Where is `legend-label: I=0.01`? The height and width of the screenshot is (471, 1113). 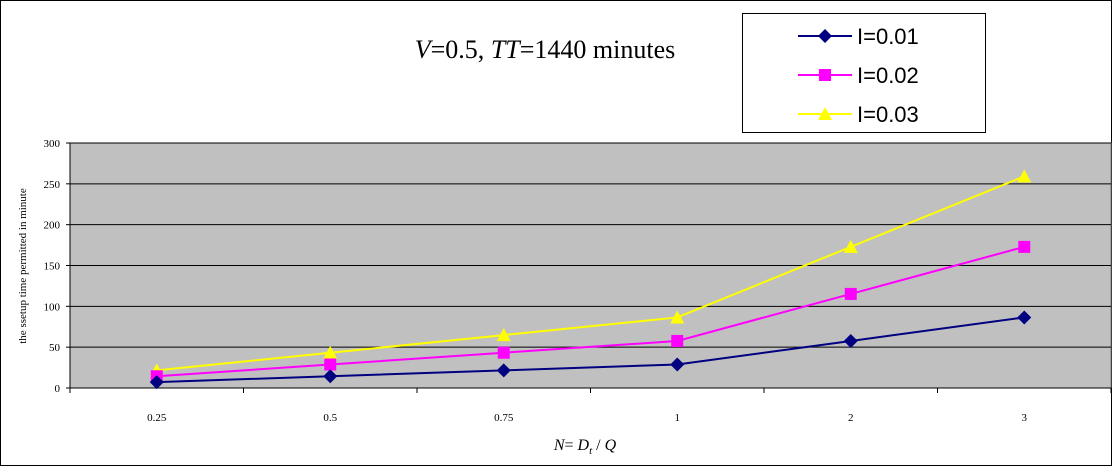
legend-label: I=0.01 is located at coordinates (888, 36).